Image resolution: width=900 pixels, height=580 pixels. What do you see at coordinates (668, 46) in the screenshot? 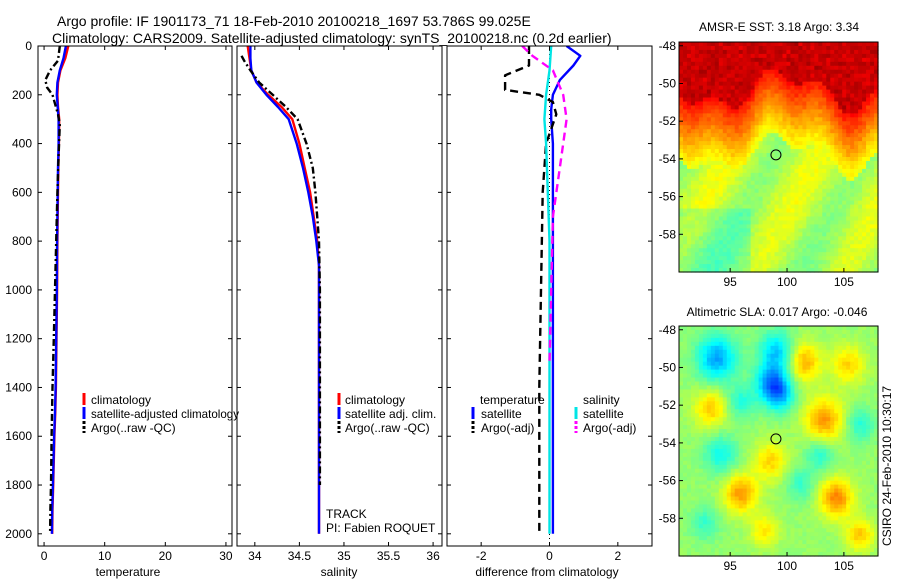
I see `lat-tick-label: -48` at bounding box center [668, 46].